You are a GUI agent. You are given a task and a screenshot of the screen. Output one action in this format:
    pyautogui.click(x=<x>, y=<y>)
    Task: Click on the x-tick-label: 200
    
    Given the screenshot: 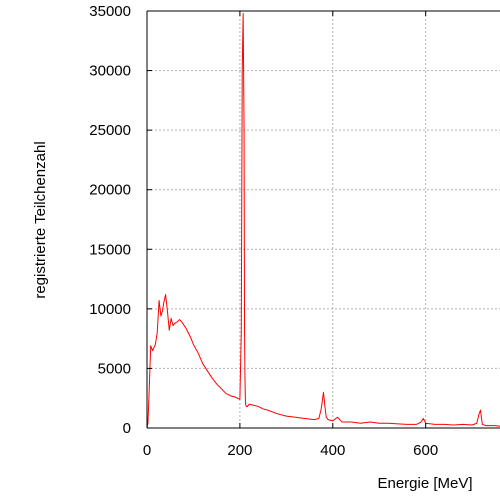 What is the action you would take?
    pyautogui.click(x=239, y=450)
    